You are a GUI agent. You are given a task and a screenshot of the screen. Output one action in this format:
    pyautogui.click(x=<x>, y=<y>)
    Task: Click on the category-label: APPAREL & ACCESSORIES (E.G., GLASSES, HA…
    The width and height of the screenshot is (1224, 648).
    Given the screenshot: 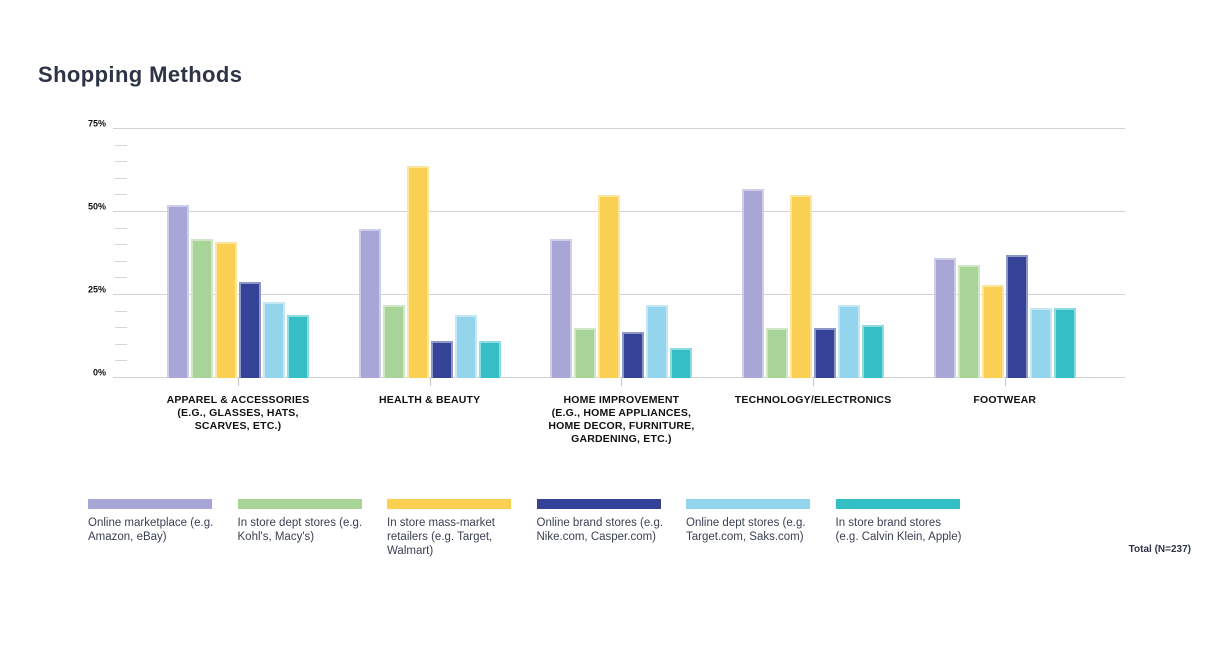 What is the action you would take?
    pyautogui.click(x=238, y=413)
    